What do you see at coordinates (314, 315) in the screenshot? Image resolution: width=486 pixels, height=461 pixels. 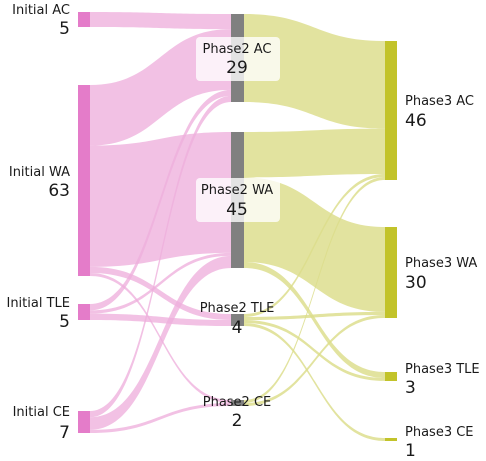 I see `link-phase2-tle-to-phase3-wa` at bounding box center [314, 315].